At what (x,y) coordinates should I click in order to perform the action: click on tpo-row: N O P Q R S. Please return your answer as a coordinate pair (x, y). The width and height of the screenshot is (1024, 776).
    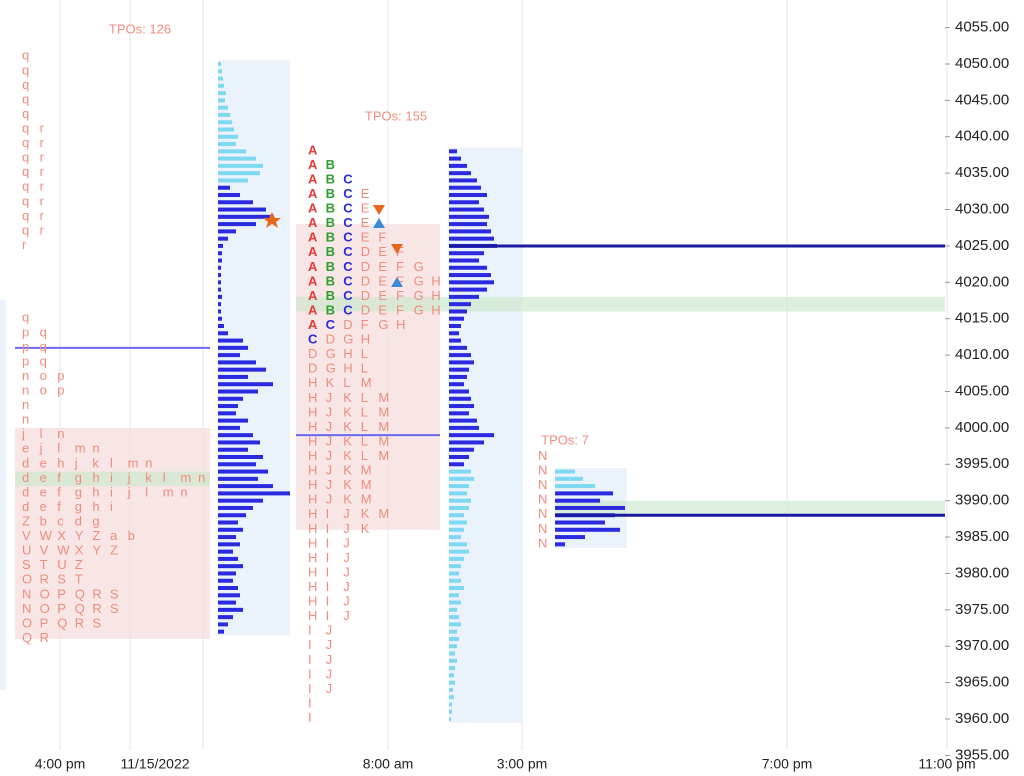
    Looking at the image, I should click on (70, 608).